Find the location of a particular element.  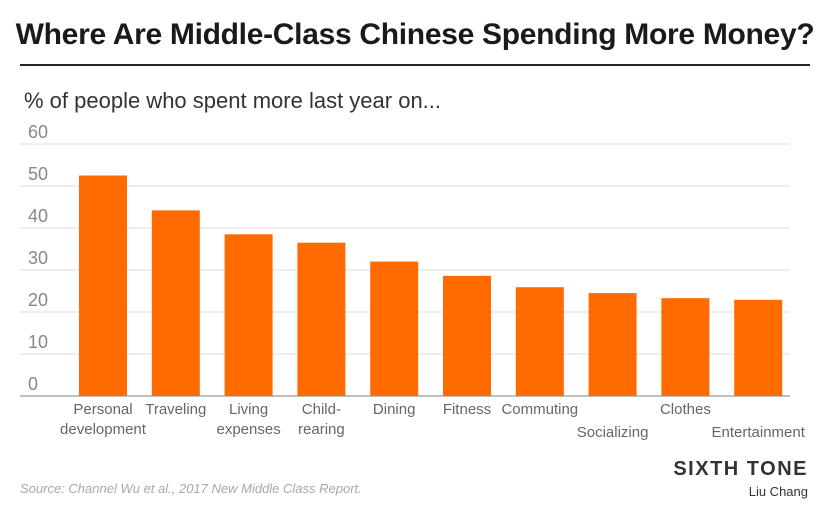

x-tick-label: Commuting is located at coordinates (539, 409).